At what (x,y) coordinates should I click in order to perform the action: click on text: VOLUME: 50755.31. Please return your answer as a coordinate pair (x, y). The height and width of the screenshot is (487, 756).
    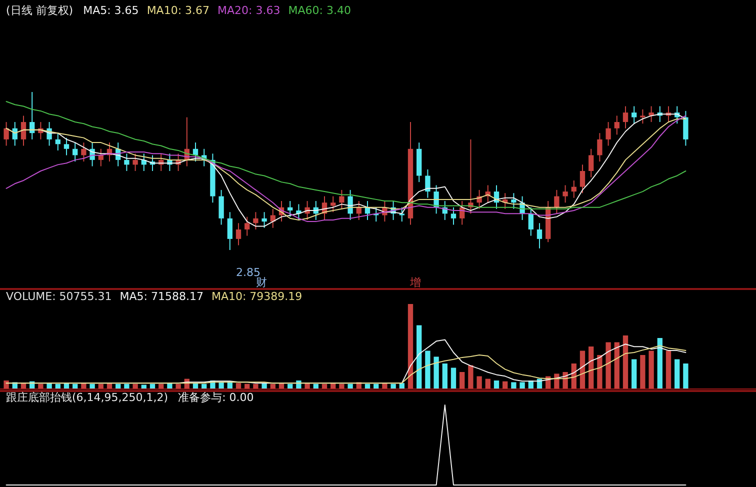
    Looking at the image, I should click on (59, 296).